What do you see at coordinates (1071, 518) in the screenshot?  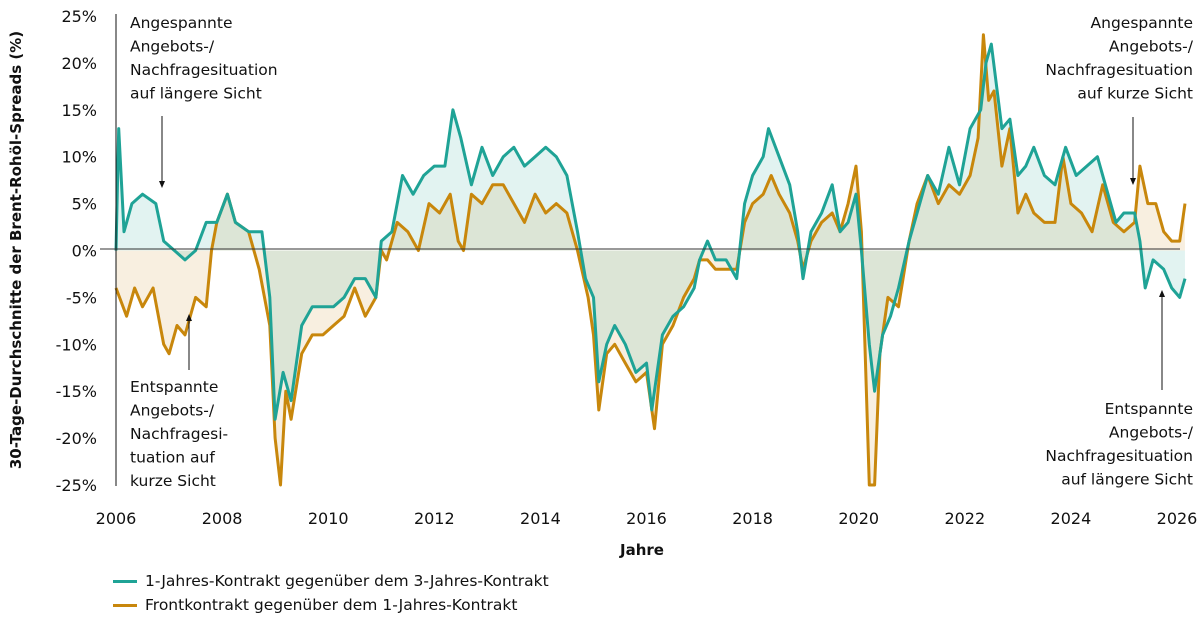 I see `x-tick-label: 2024` at bounding box center [1071, 518].